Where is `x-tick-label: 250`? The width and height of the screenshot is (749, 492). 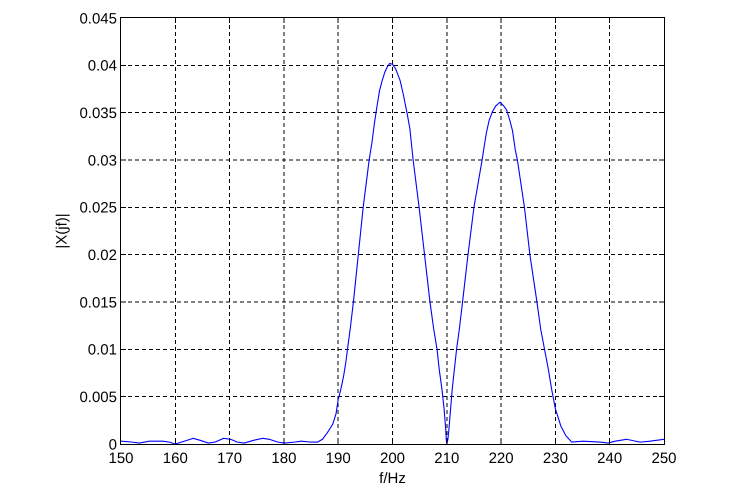 x-tick-label: 250 is located at coordinates (664, 458).